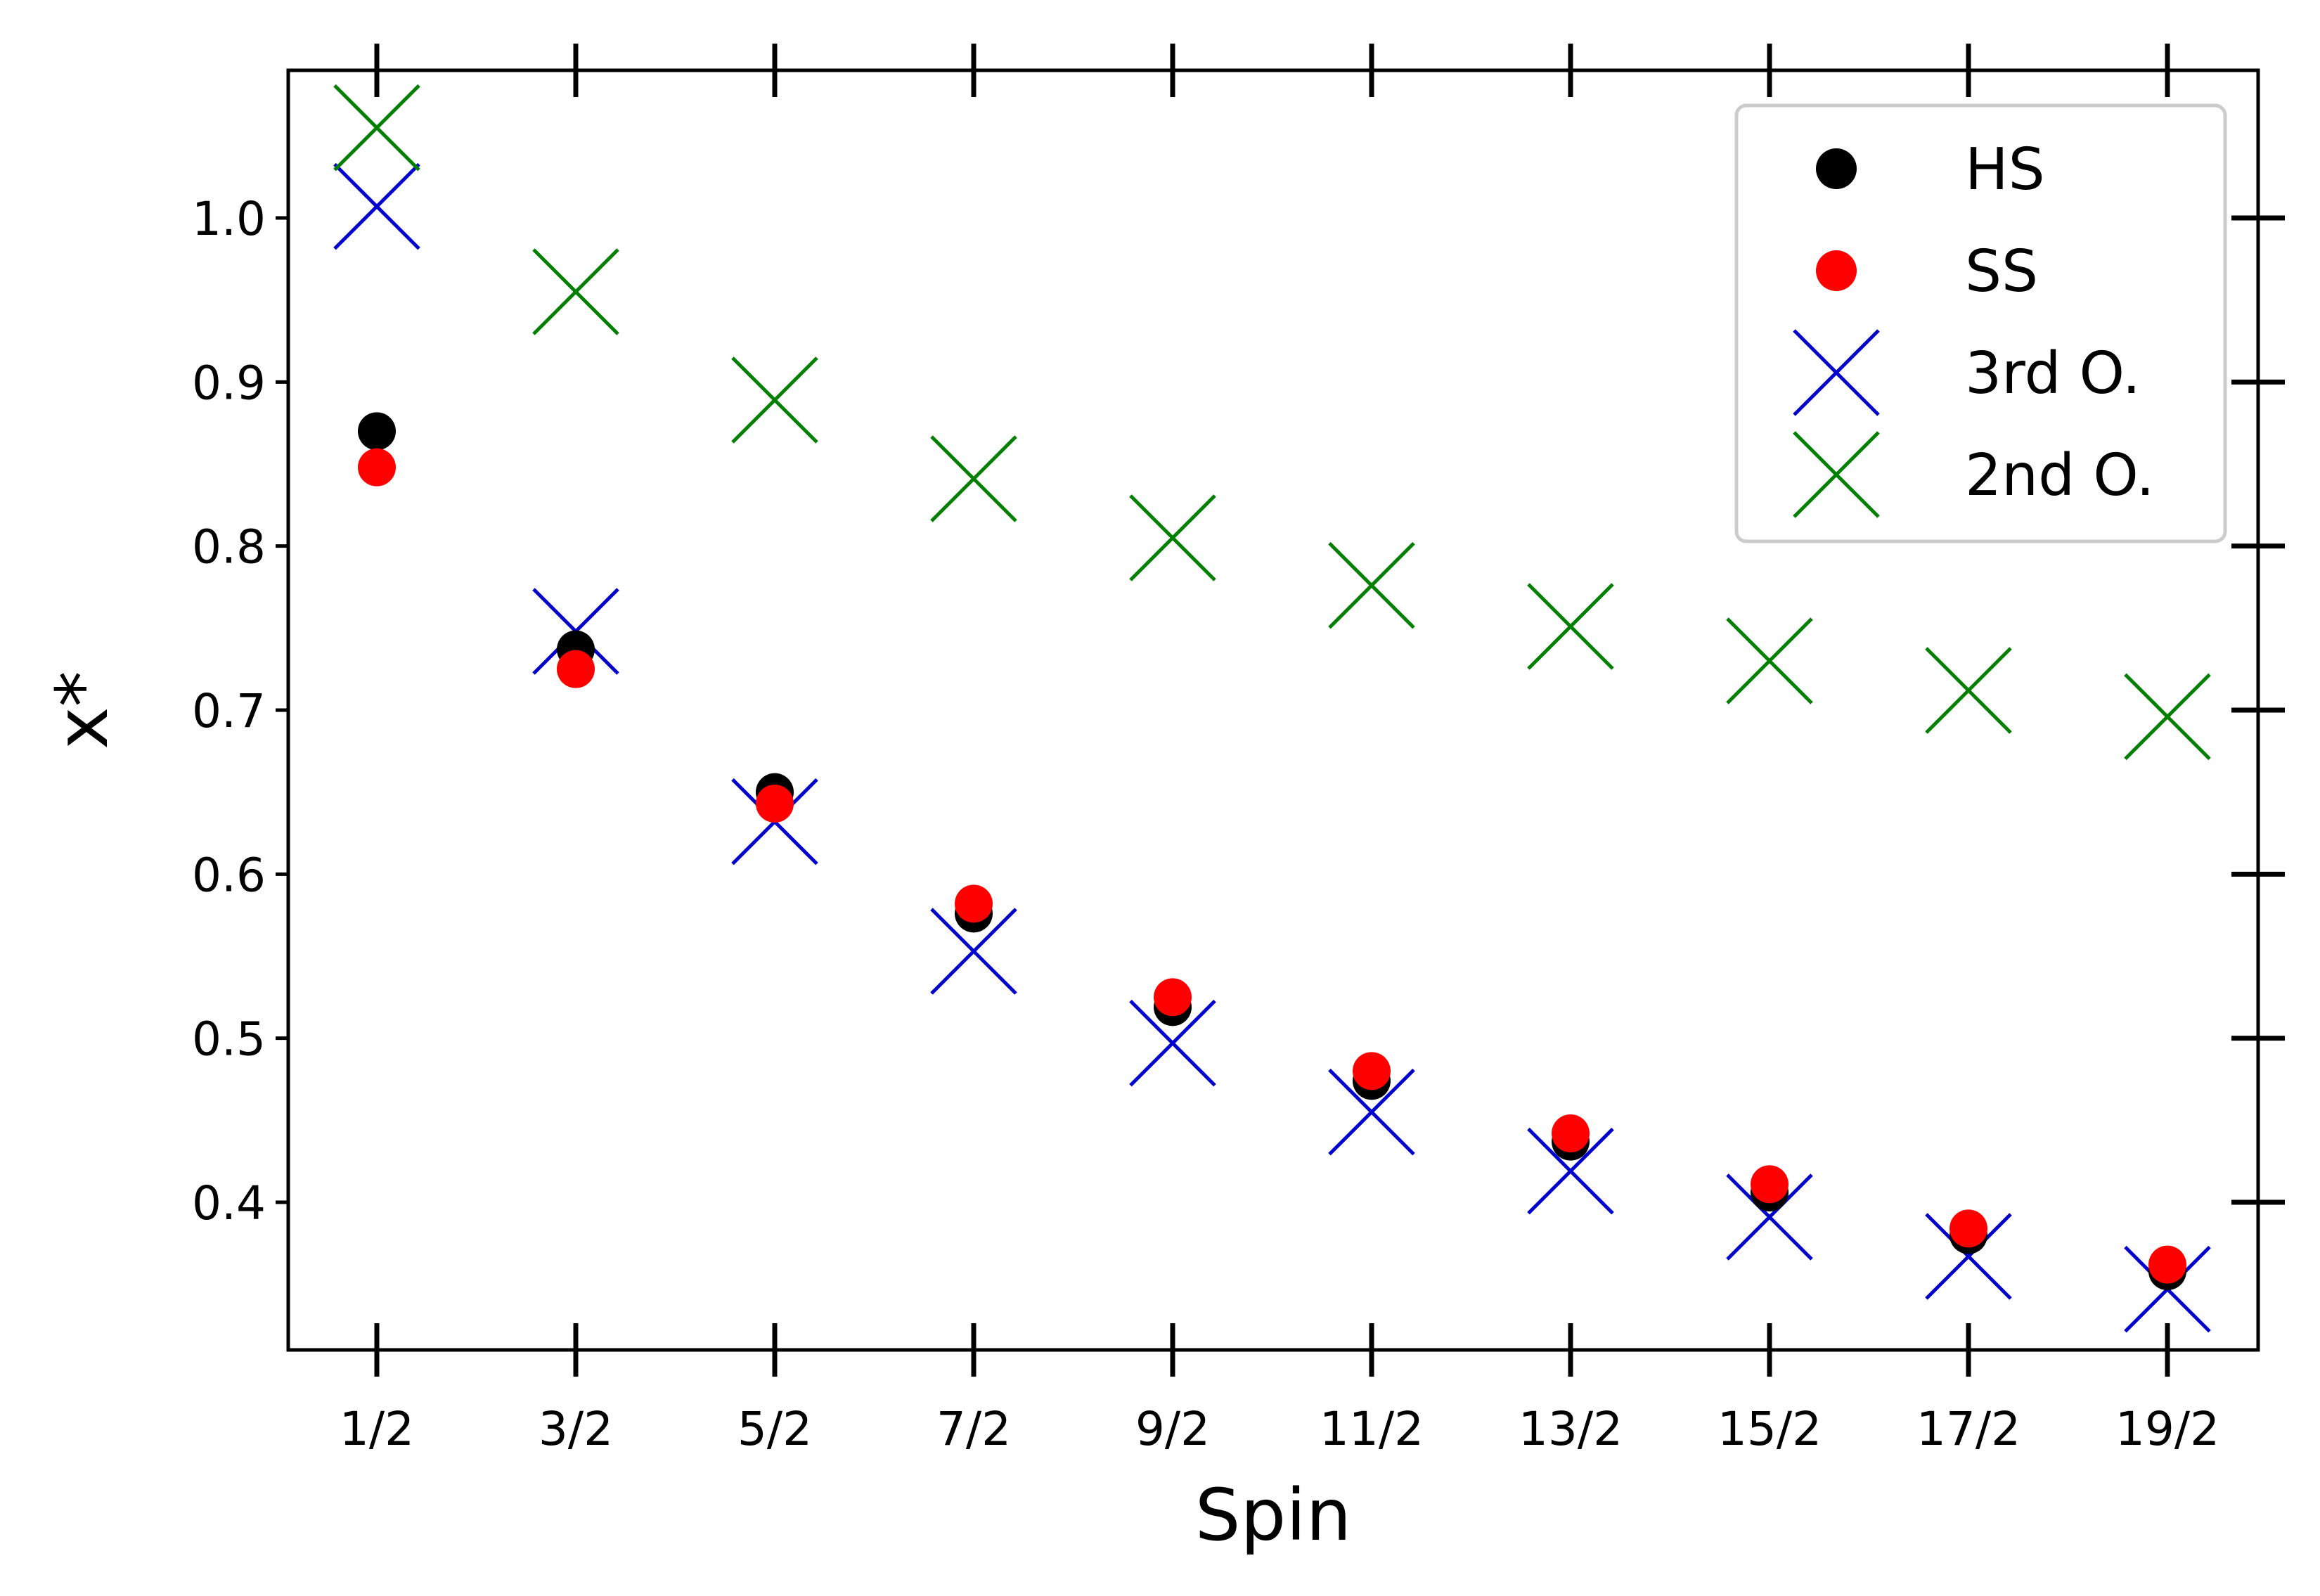  Describe the element at coordinates (576, 1429) in the screenshot. I see `x-tick-label: 3/2` at that location.